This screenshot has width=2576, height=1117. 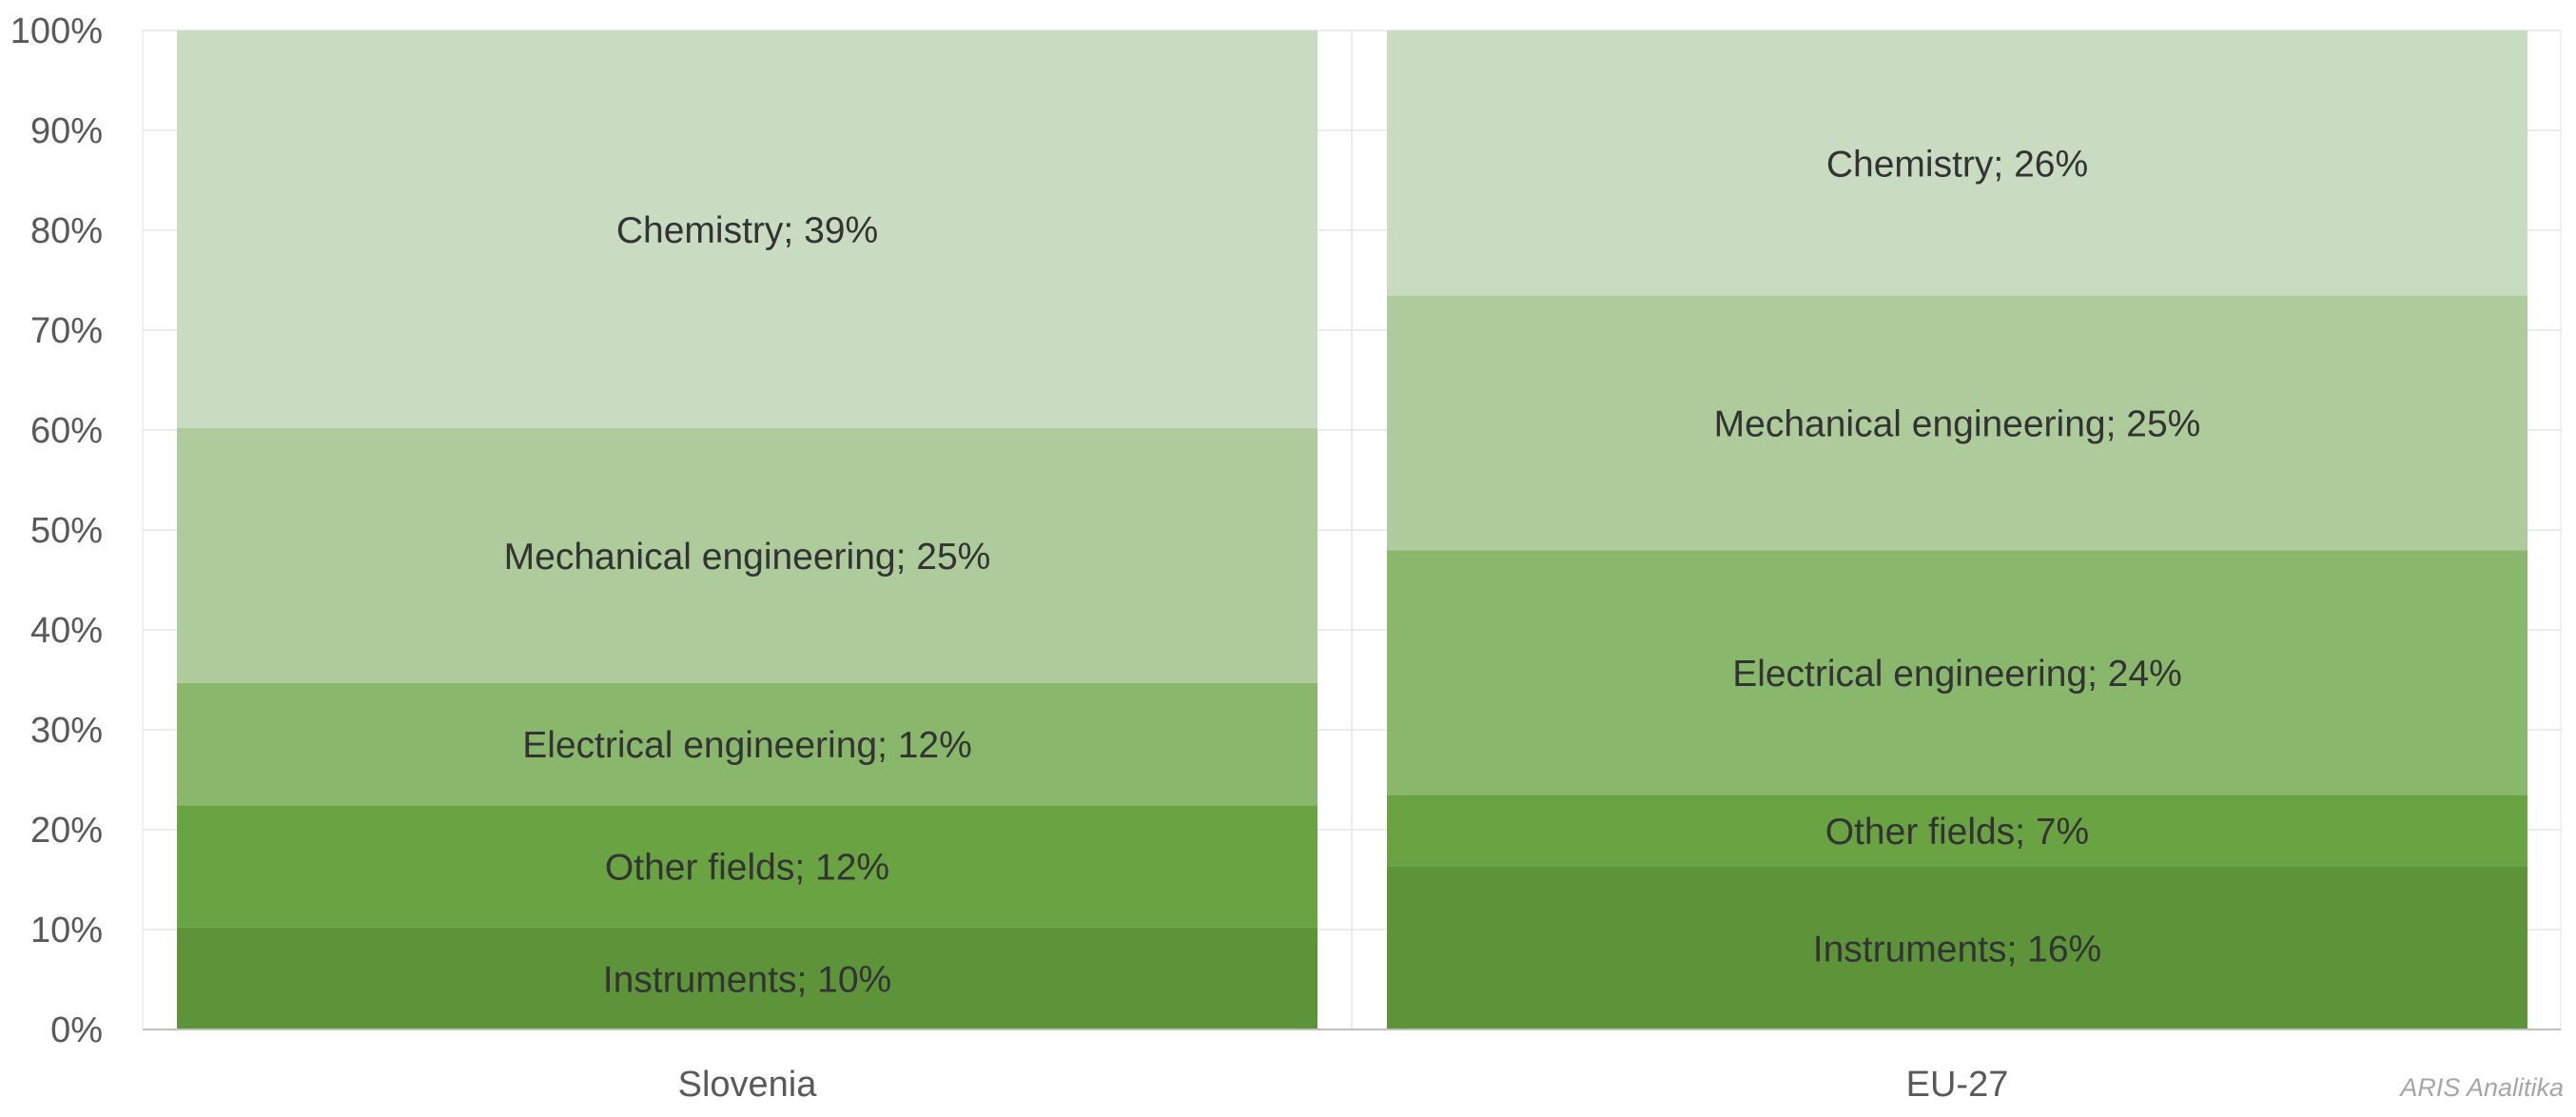 I want to click on x-axis: Slovenia EU-27, so click(x=1352, y=1067).